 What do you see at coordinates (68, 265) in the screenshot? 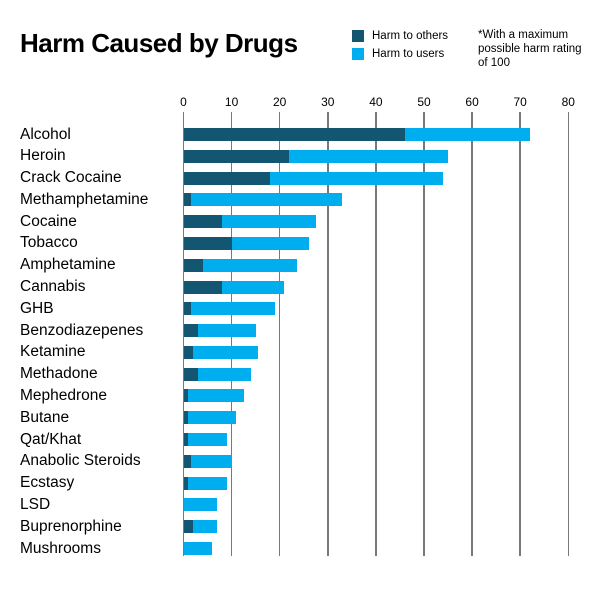
I see `drug-label-amphetamine: Amphetamine` at bounding box center [68, 265].